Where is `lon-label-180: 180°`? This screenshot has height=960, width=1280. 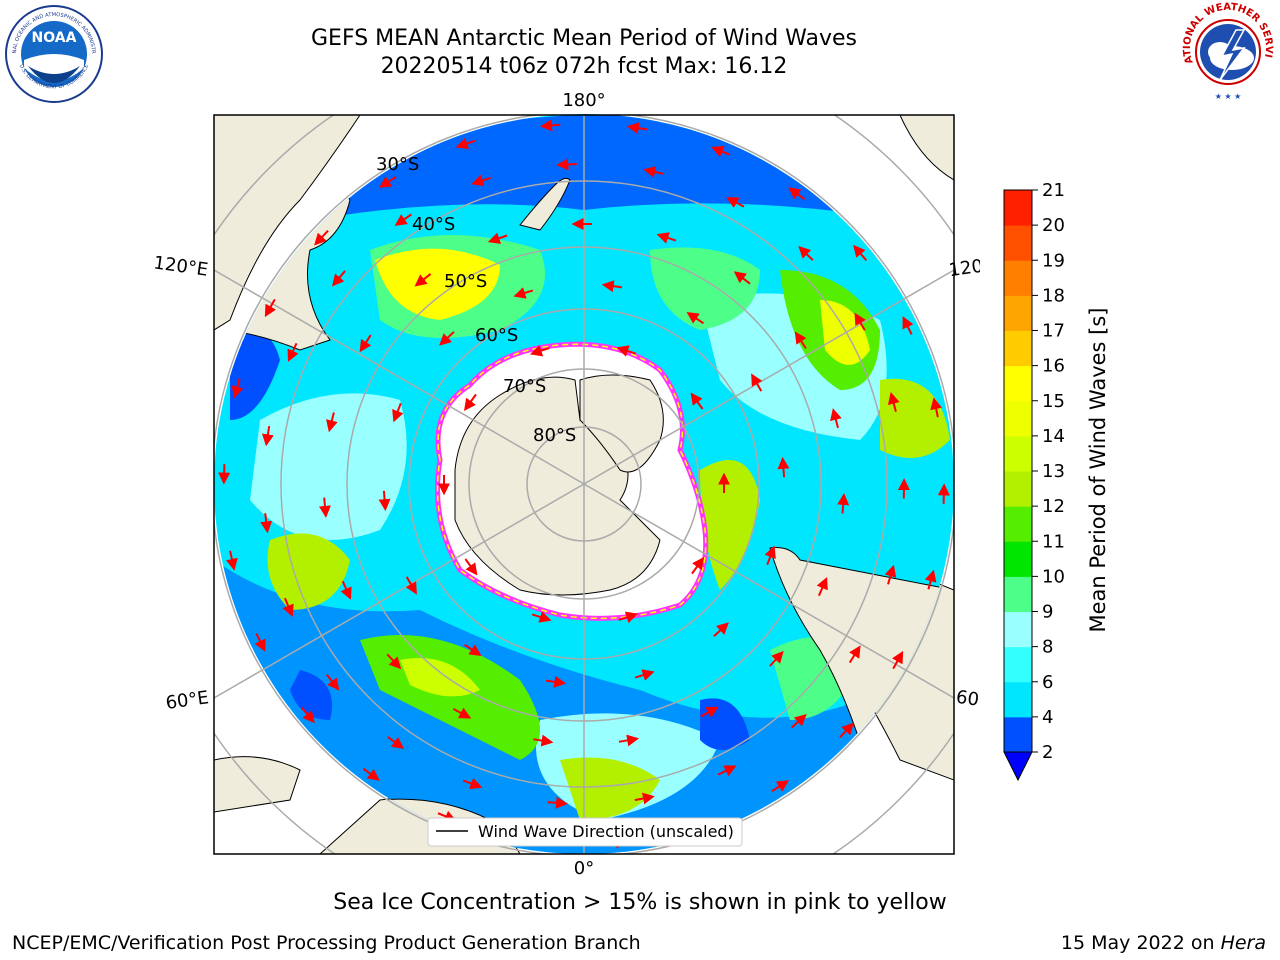
lon-label-180: 180° is located at coordinates (583, 100).